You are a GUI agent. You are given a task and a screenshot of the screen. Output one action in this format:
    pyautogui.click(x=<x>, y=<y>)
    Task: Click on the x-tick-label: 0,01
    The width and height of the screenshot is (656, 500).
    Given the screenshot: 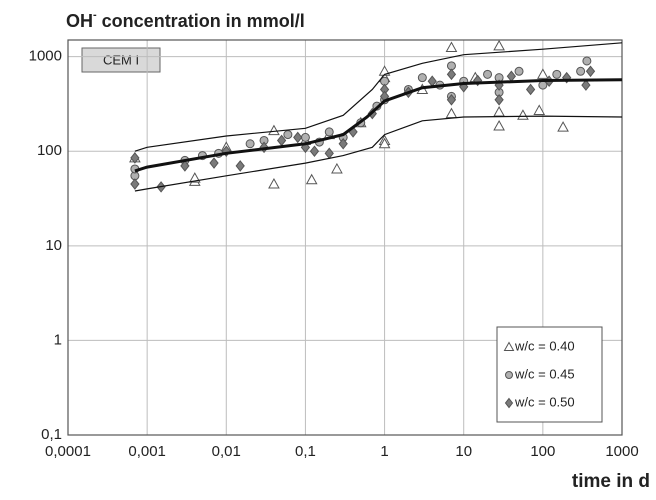 What is the action you would take?
    pyautogui.click(x=226, y=451)
    